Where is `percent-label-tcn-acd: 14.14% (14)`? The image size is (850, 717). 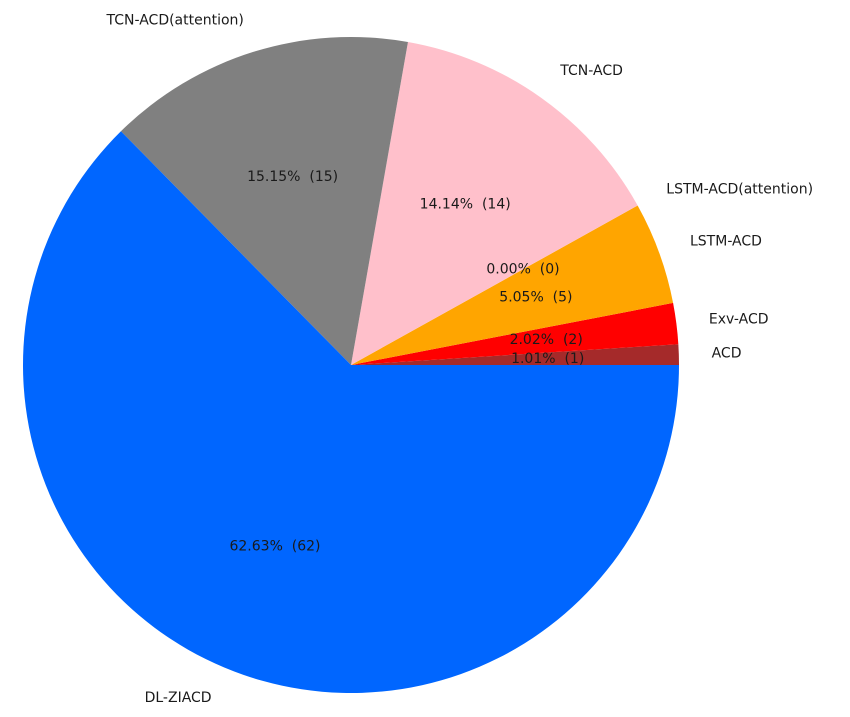
percent-label-tcn-acd: 14.14% (14) is located at coordinates (465, 205).